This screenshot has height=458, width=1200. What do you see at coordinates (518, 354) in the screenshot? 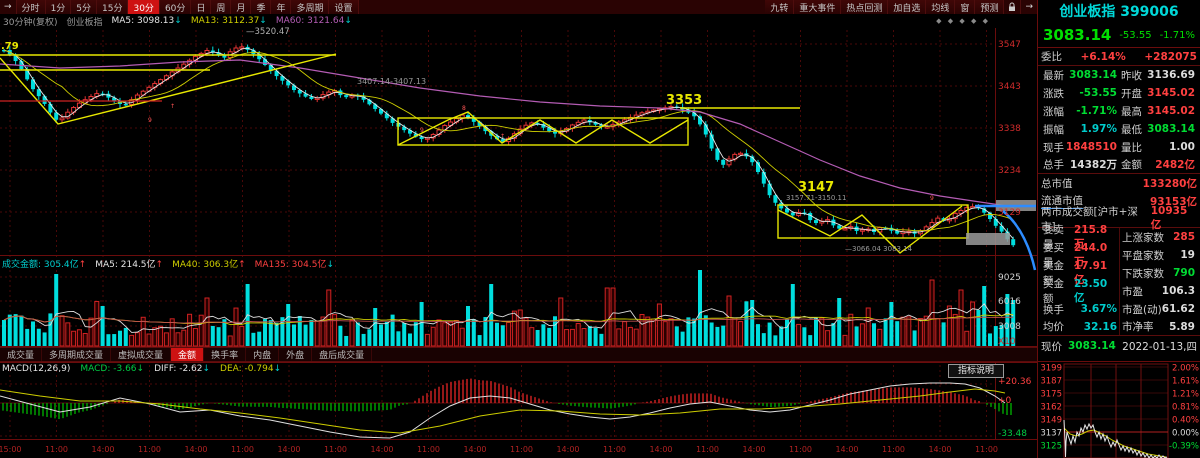
I see `volume-tab-bar: 成交量 多周期成交量 虚拟成交量 金额 换手率 内盘 外盘 盘后成交量` at bounding box center [518, 354].